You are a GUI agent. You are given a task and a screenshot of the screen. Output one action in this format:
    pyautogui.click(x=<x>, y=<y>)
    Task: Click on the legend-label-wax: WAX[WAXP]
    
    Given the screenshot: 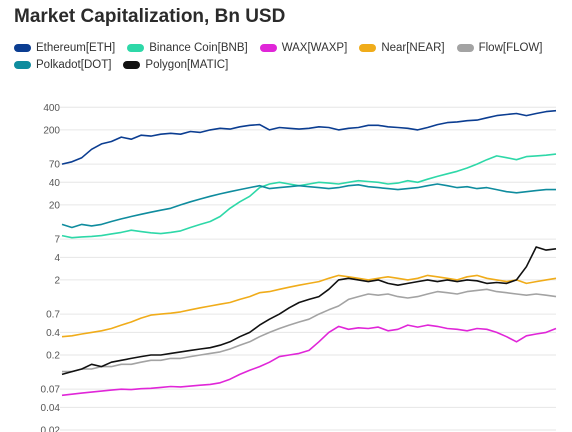 What is the action you would take?
    pyautogui.click(x=314, y=48)
    